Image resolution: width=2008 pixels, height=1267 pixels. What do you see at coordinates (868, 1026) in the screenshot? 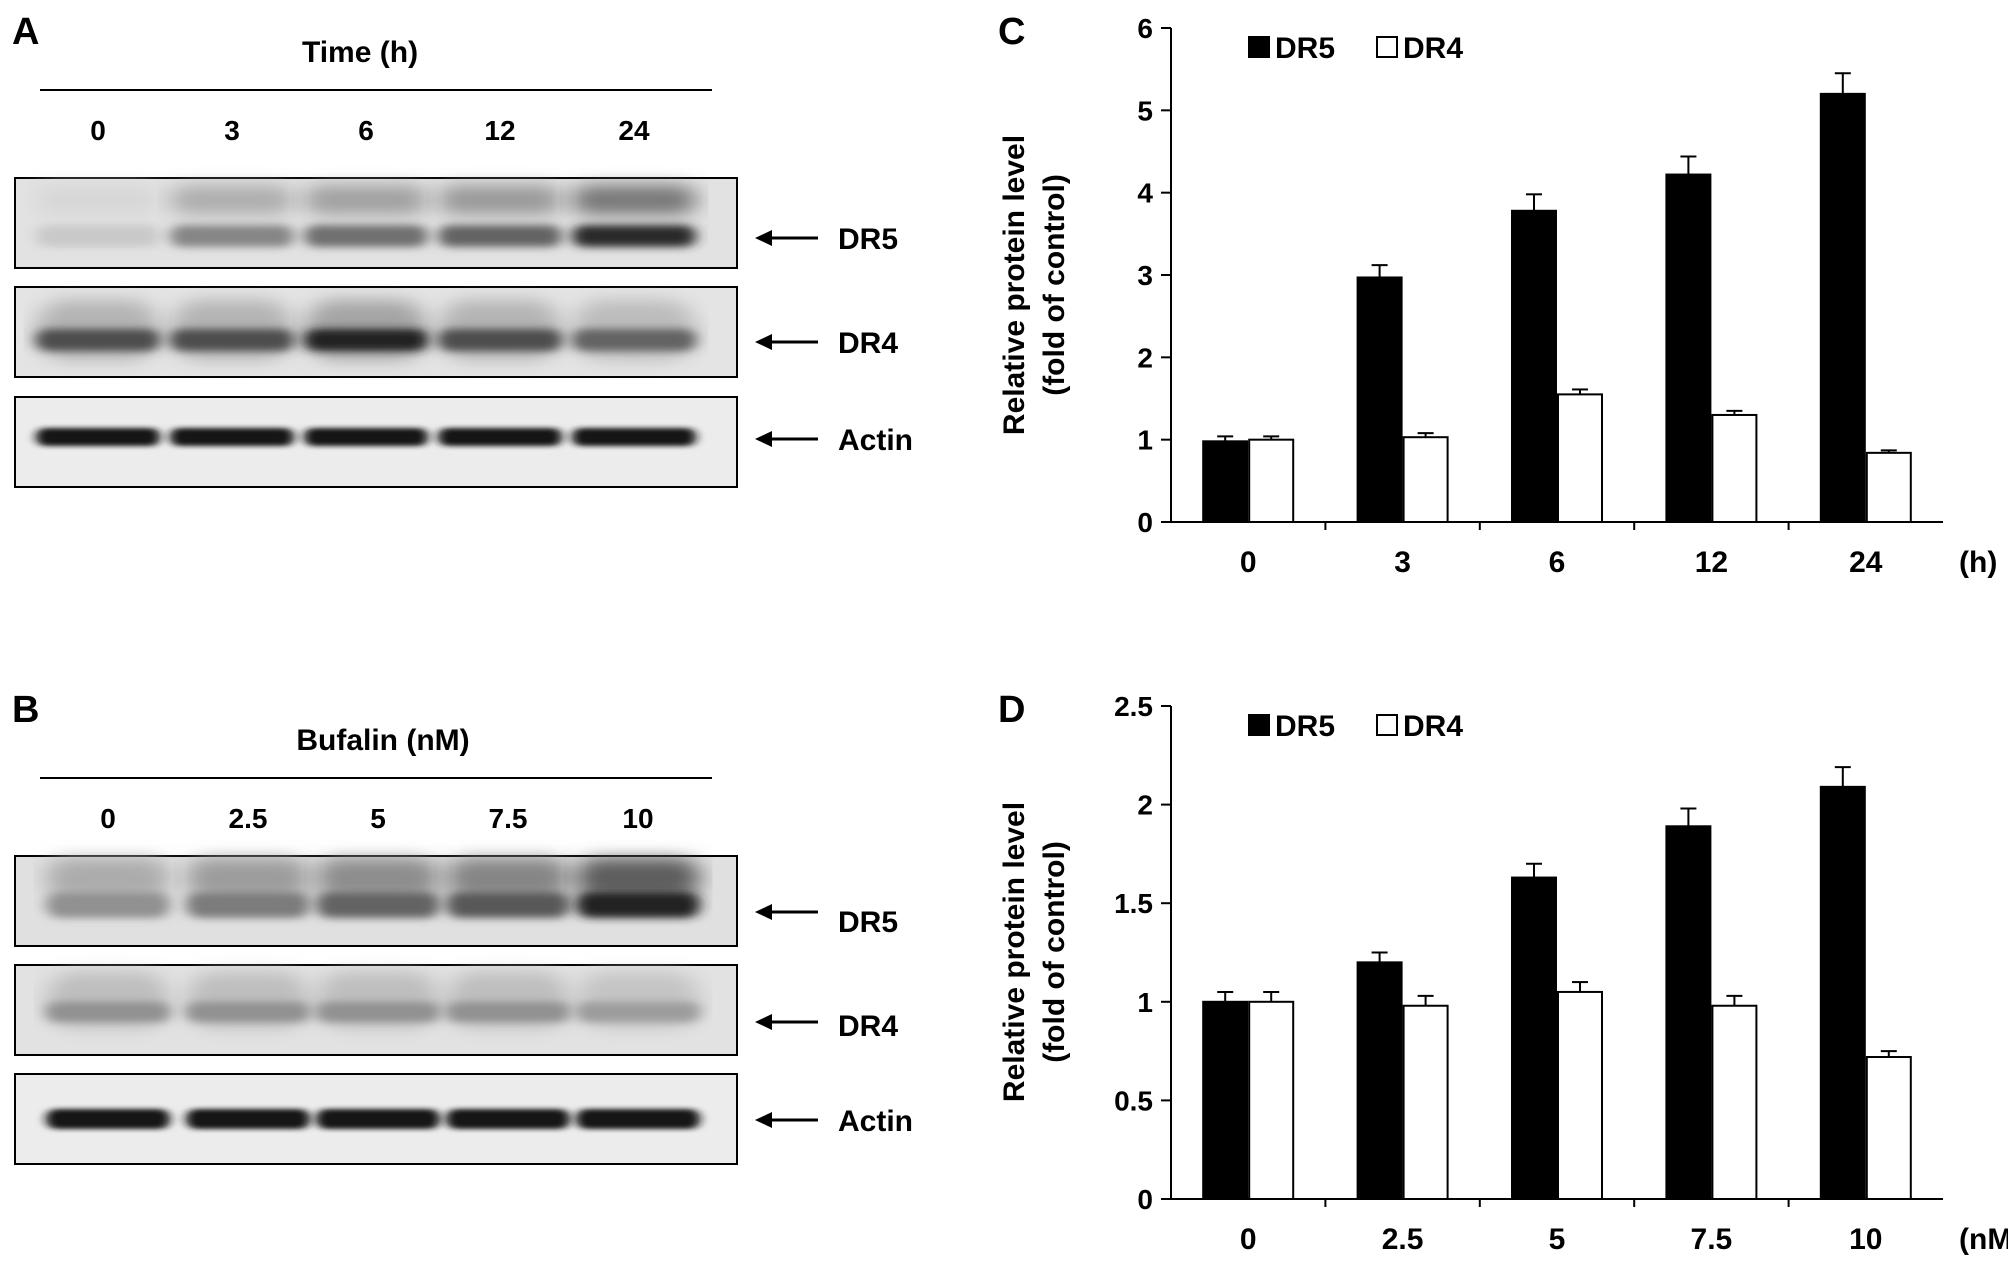
I see `blot-b-dr4-label: DR4` at bounding box center [868, 1026].